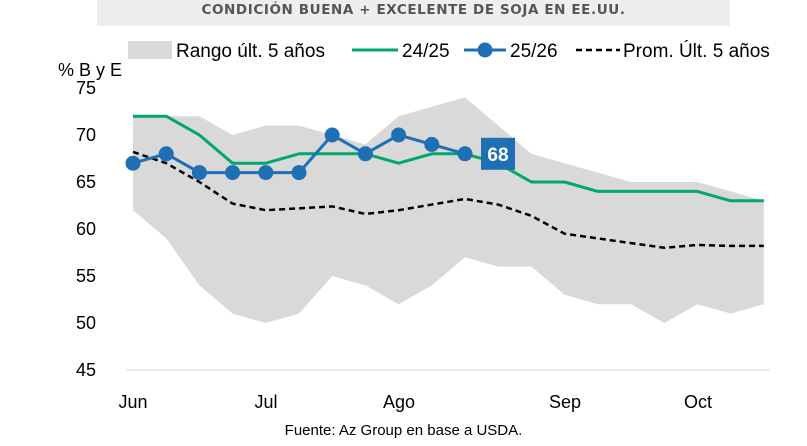 Image resolution: width=807 pixels, height=446 pixels. I want to click on title-background, so click(413, 13).